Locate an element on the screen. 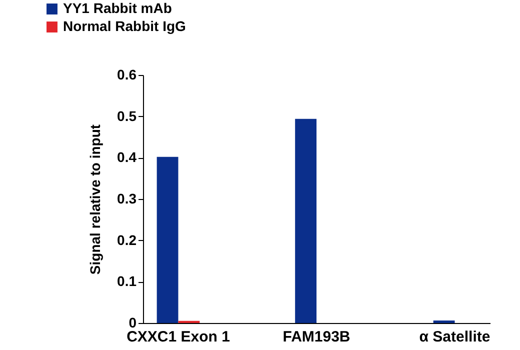 The image size is (520, 350). y-tick-label: 0.4 is located at coordinates (127, 157).